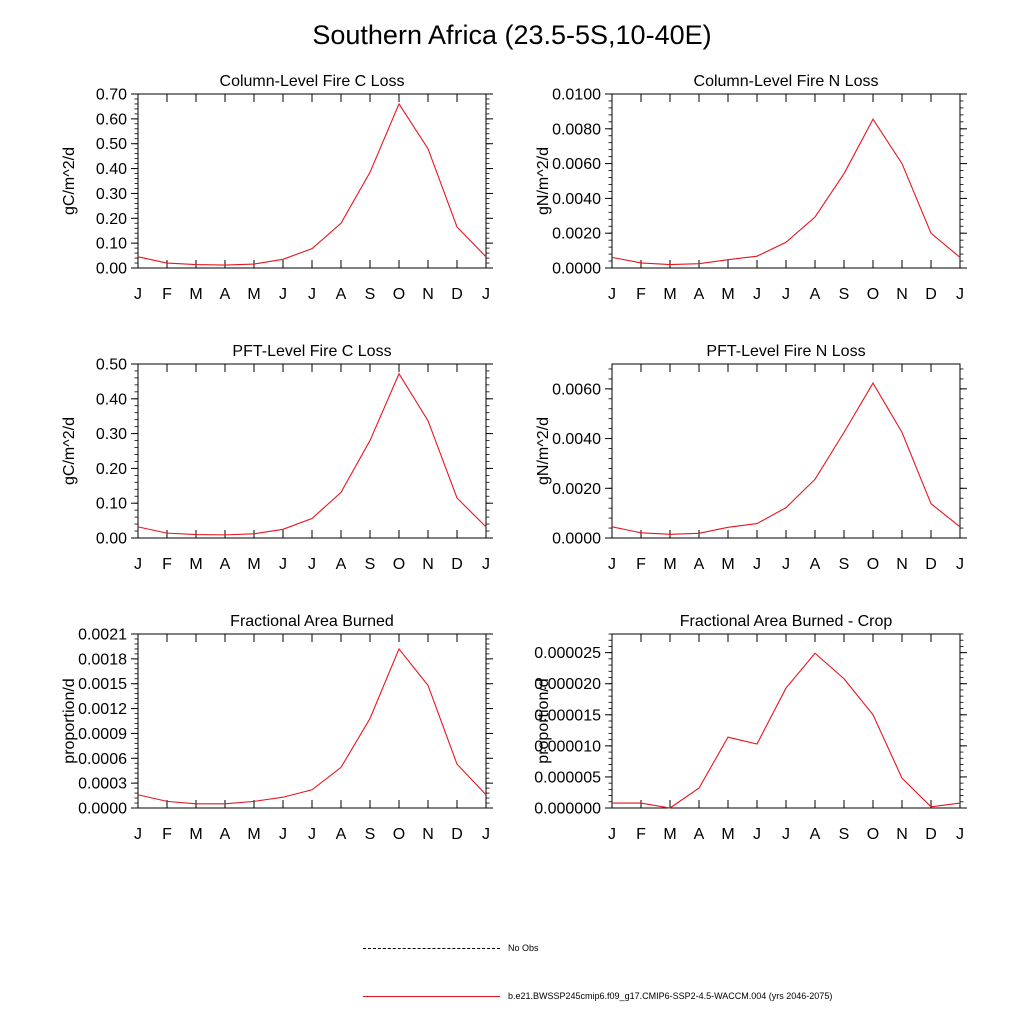 The height and width of the screenshot is (1024, 1024). What do you see at coordinates (111, 365) in the screenshot?
I see `y-tick-label: 0.50` at bounding box center [111, 365].